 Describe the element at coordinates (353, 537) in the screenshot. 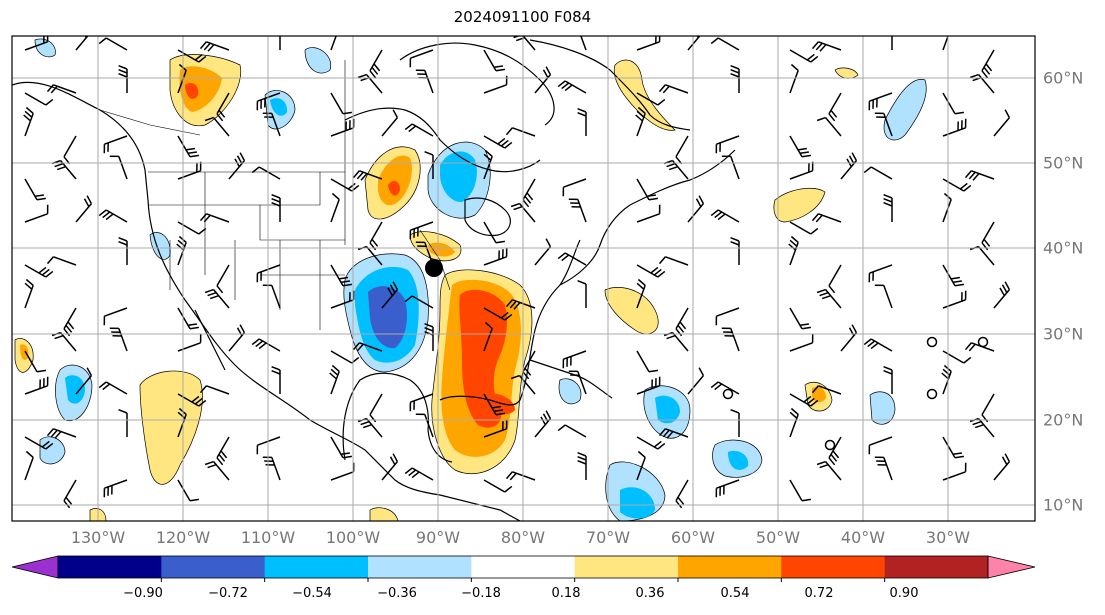

I see `lon-label: 100°W` at that location.